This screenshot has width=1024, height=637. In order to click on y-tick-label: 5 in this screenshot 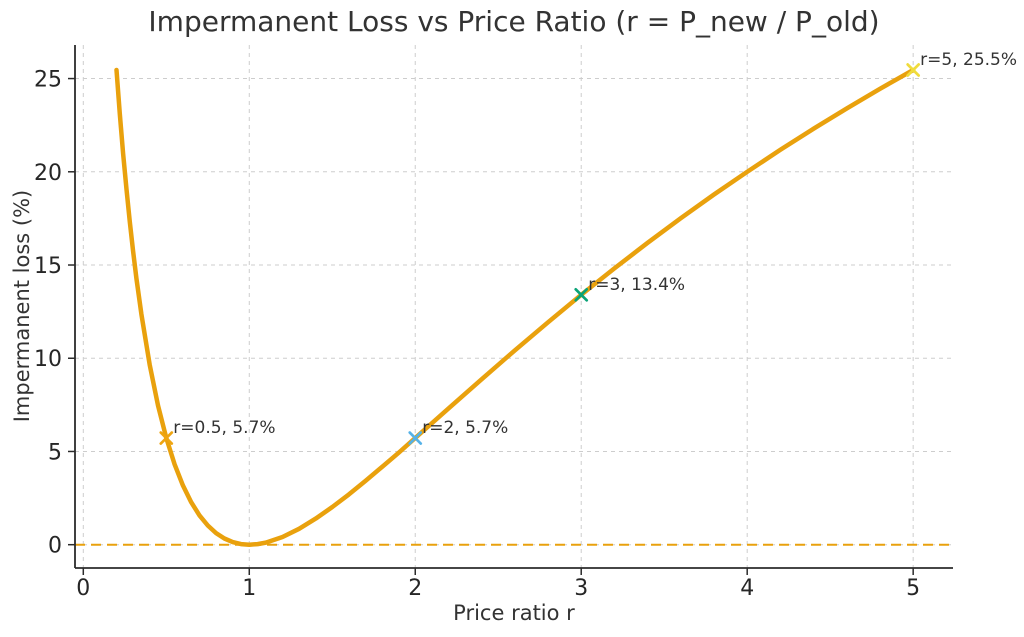, I will do `click(55, 452)`.